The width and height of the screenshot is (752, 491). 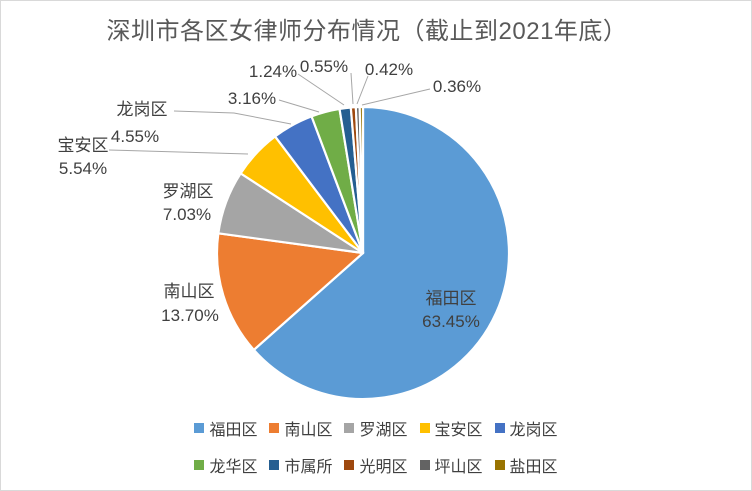 I want to click on legend-swatch-shishusuo, so click(x=274, y=465).